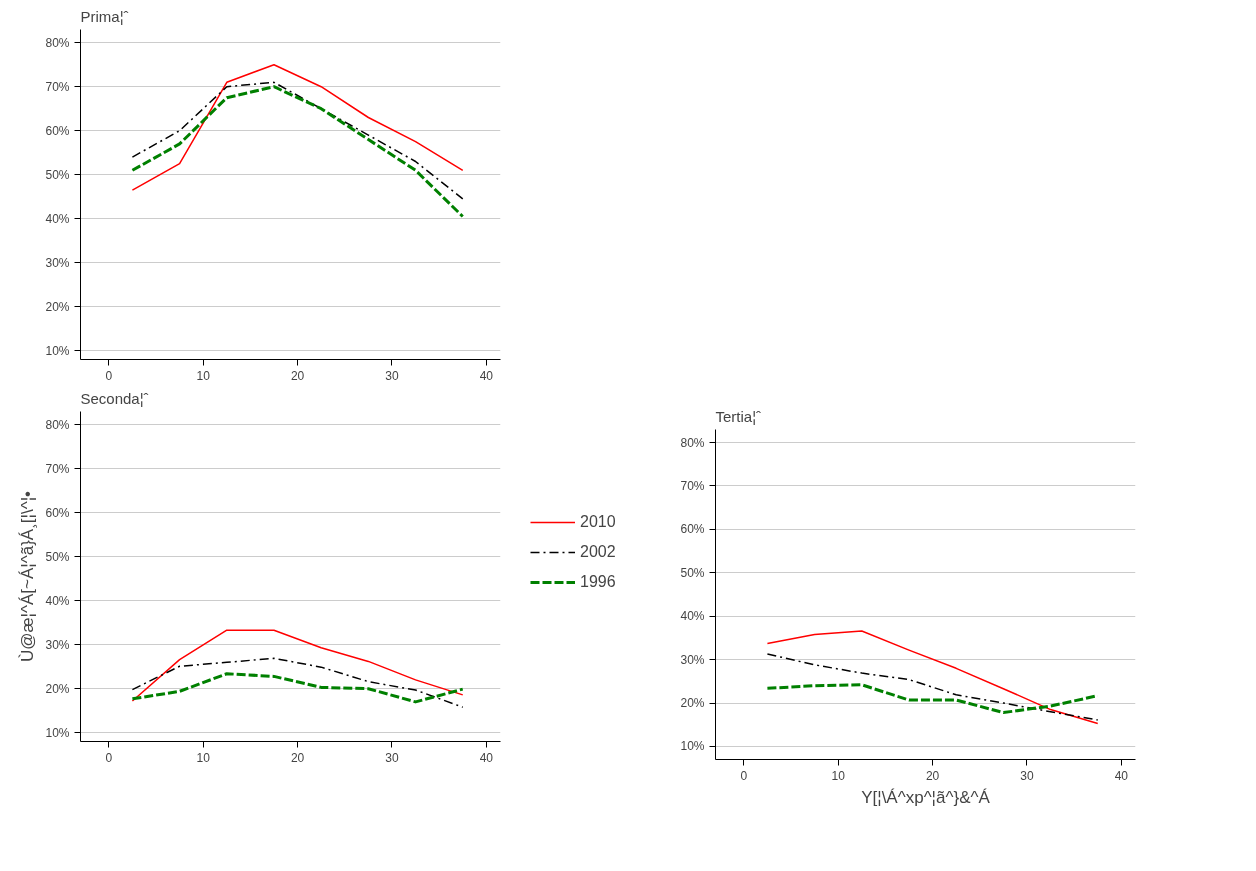 The image size is (1256, 871). What do you see at coordinates (926, 797) in the screenshot?
I see `x-axis-title: Y[¦\Á^xp^¦ã^}&^Á` at bounding box center [926, 797].